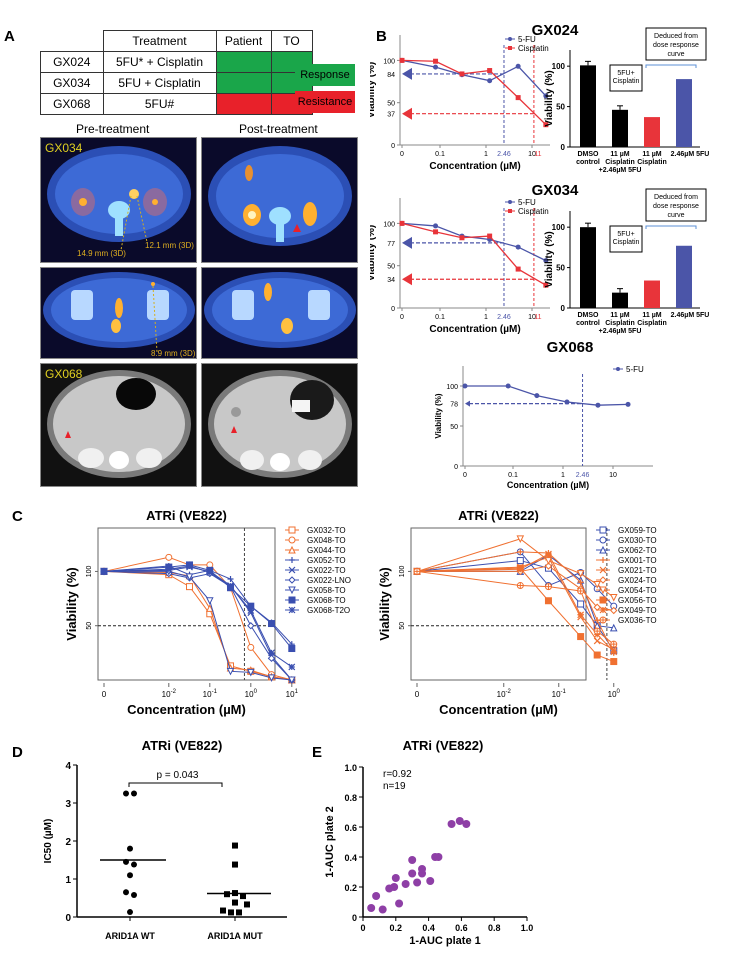 This screenshot has height=958, width=740. I want to click on series-line-GX001-TO, so click(515, 602).